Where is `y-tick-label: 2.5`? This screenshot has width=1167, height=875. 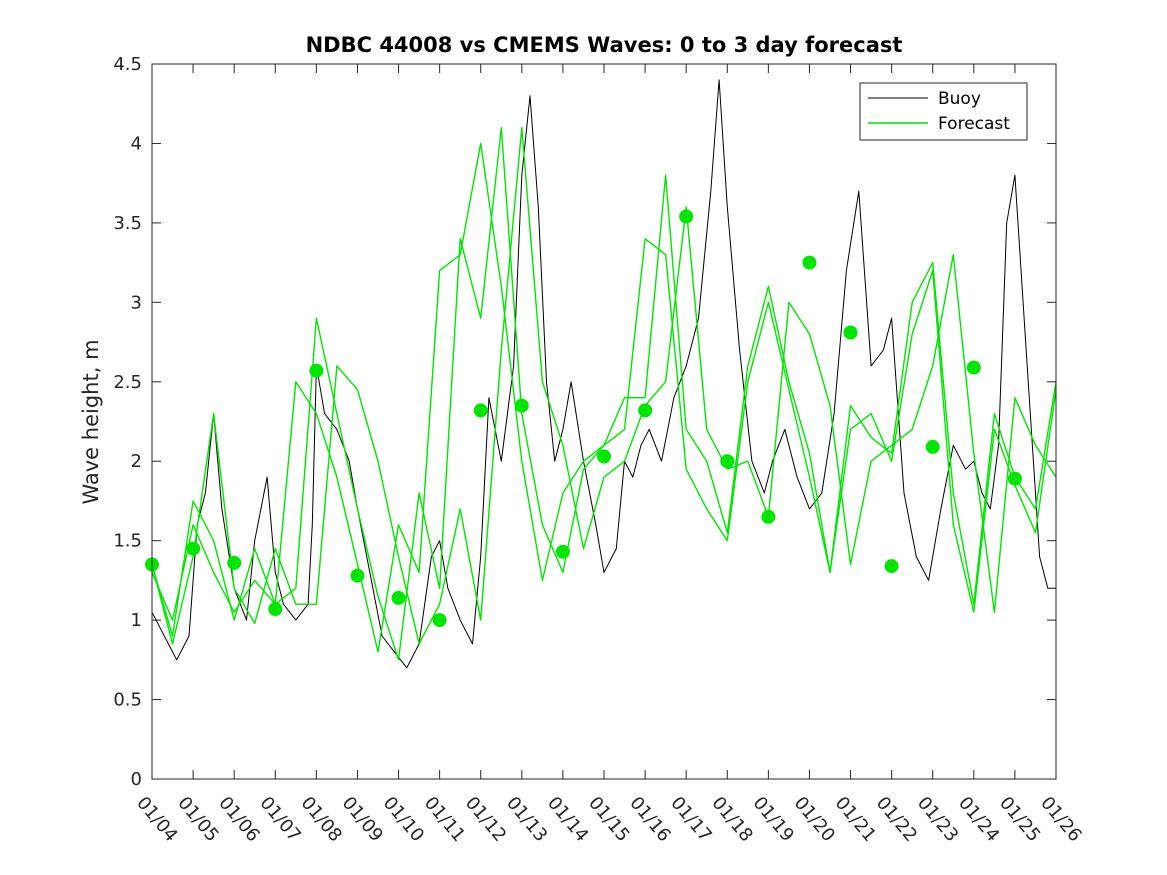
y-tick-label: 2.5 is located at coordinates (127, 382).